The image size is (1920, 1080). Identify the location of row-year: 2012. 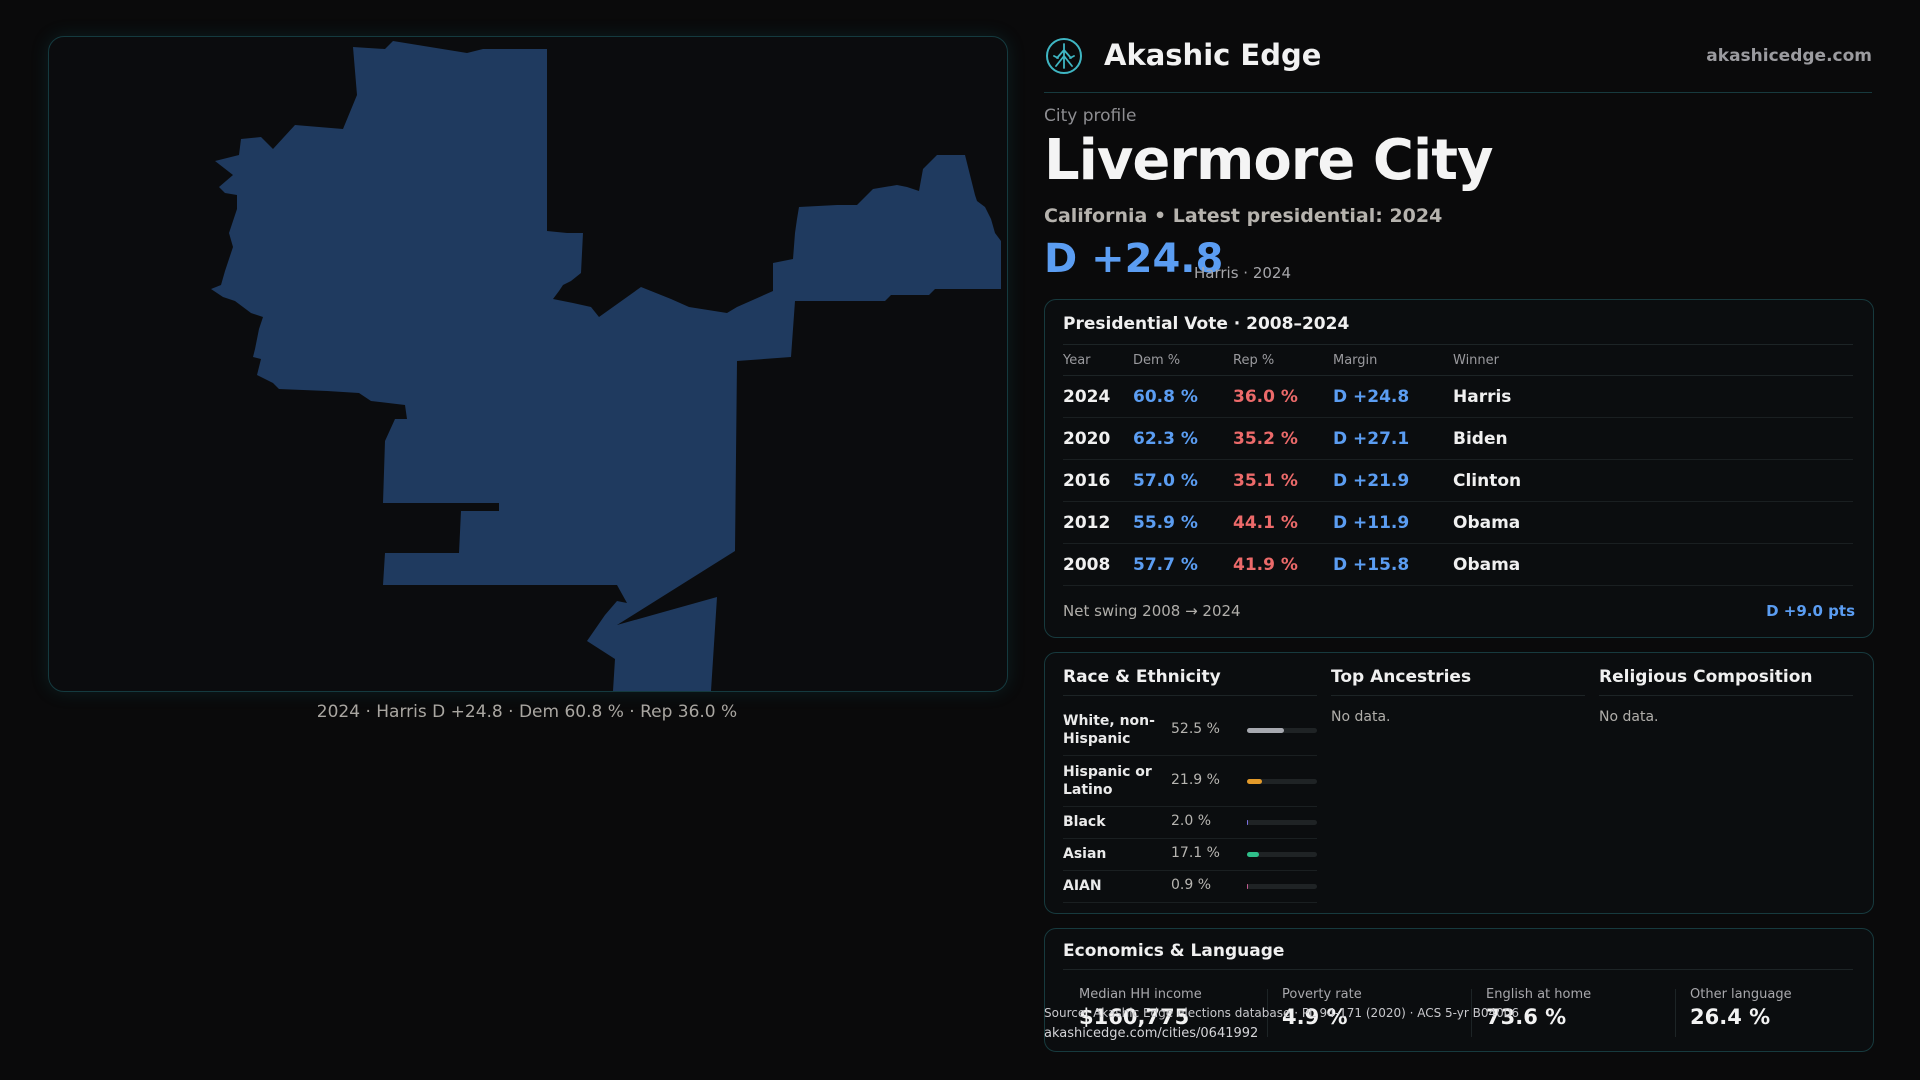
(1098, 522).